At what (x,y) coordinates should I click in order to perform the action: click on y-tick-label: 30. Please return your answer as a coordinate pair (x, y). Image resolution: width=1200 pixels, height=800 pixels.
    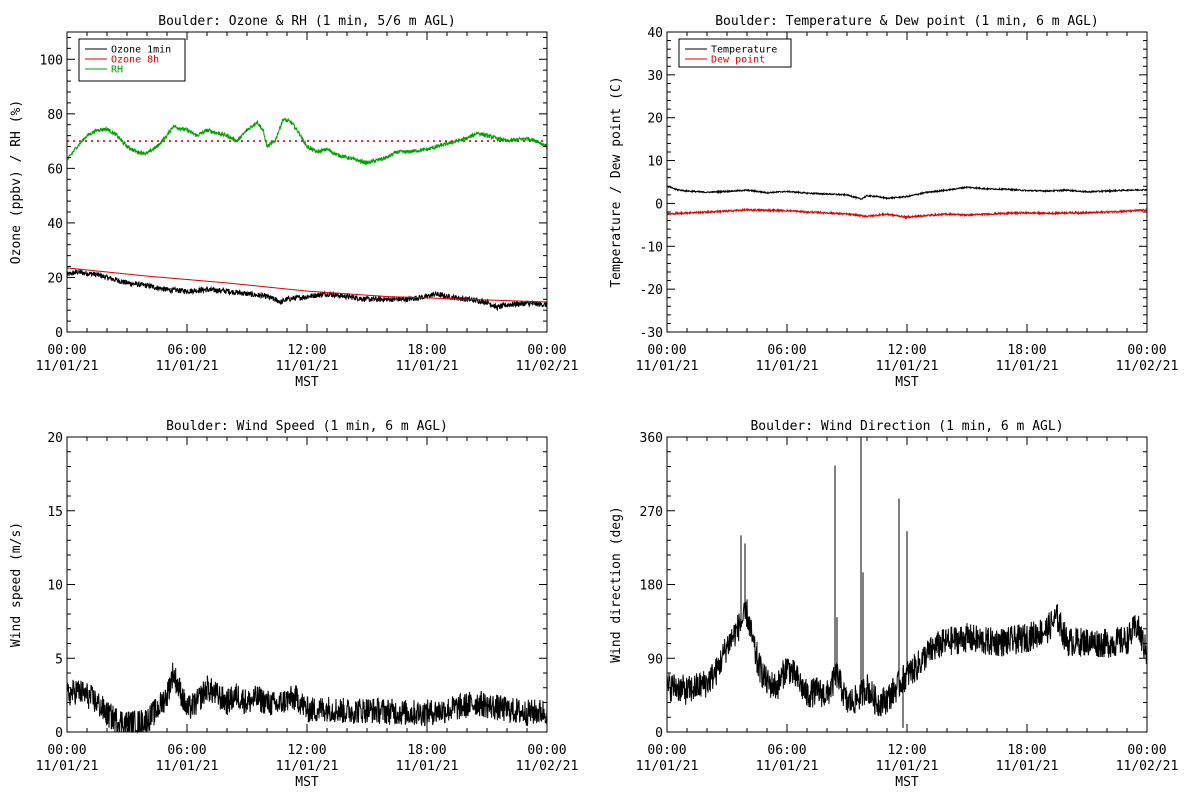
    Looking at the image, I should click on (655, 76).